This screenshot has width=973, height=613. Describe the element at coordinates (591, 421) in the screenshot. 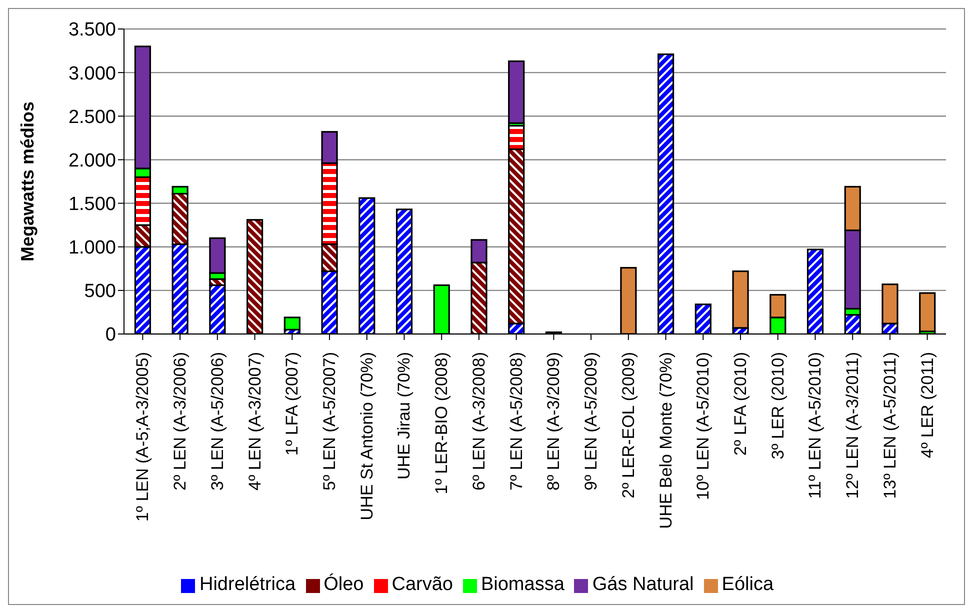

I see `x-tick-label: 9º LEN (A-5/2009)` at that location.